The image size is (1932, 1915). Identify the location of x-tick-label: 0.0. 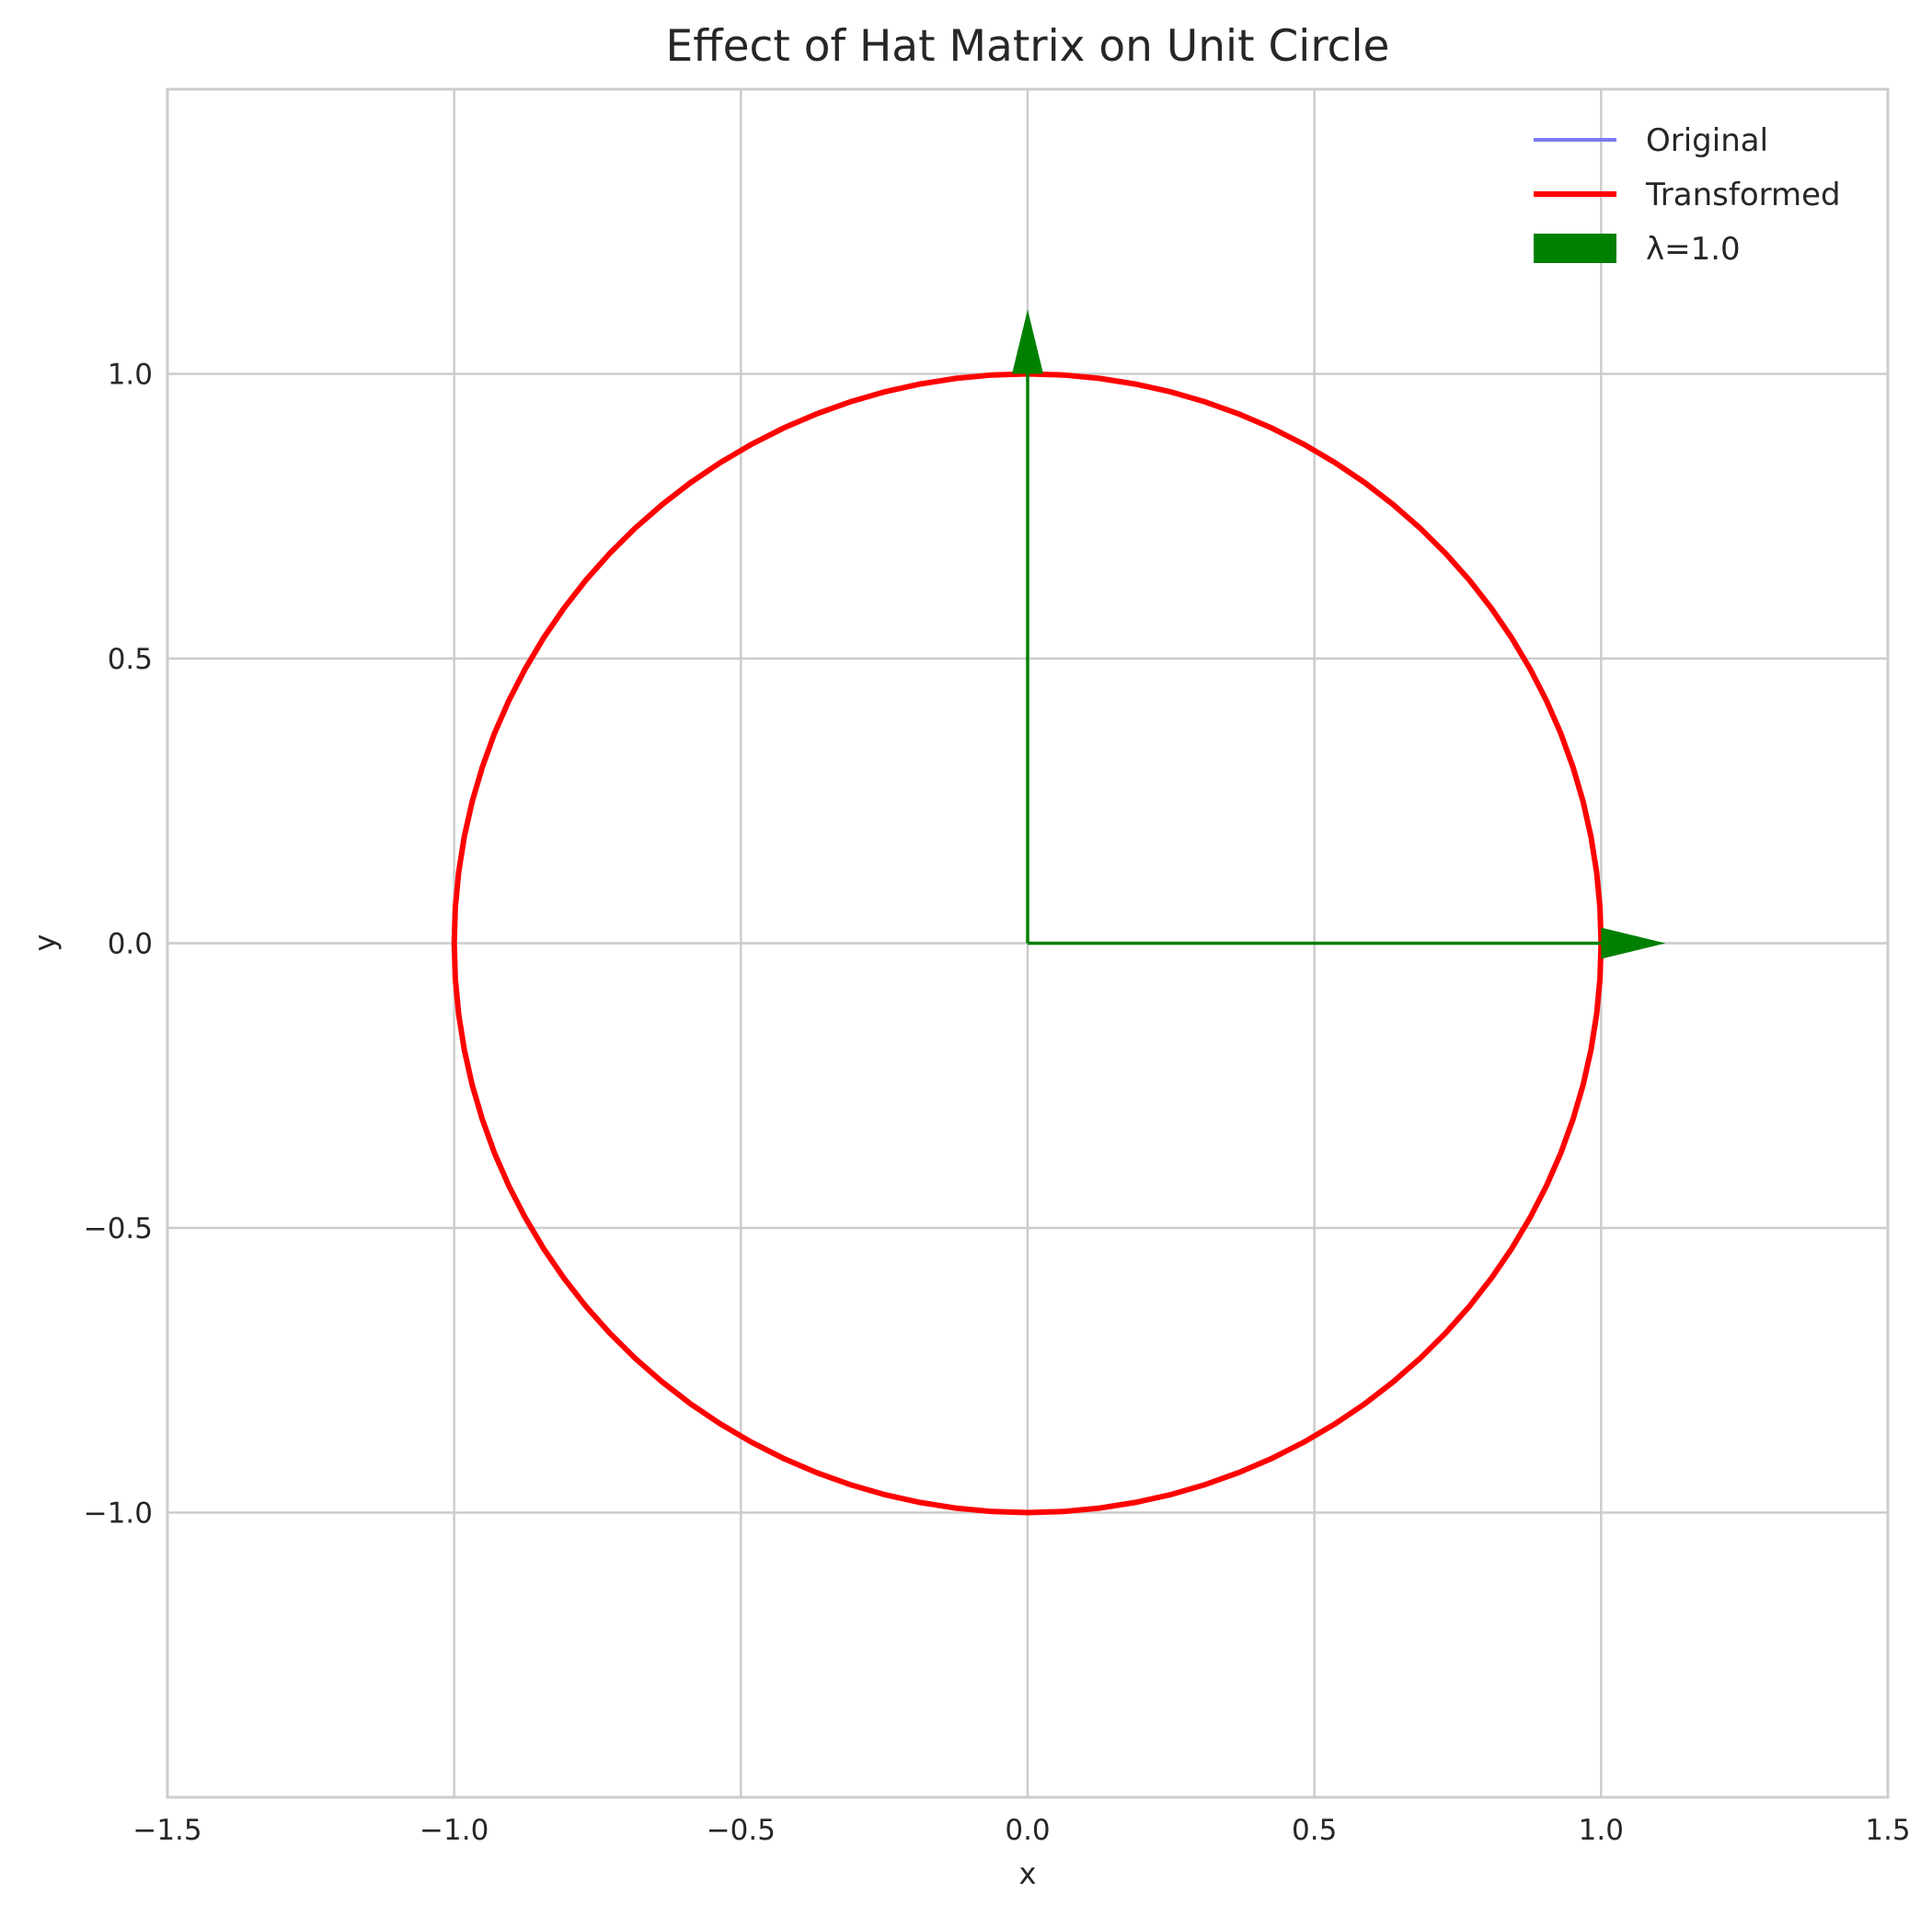
(1027, 1830).